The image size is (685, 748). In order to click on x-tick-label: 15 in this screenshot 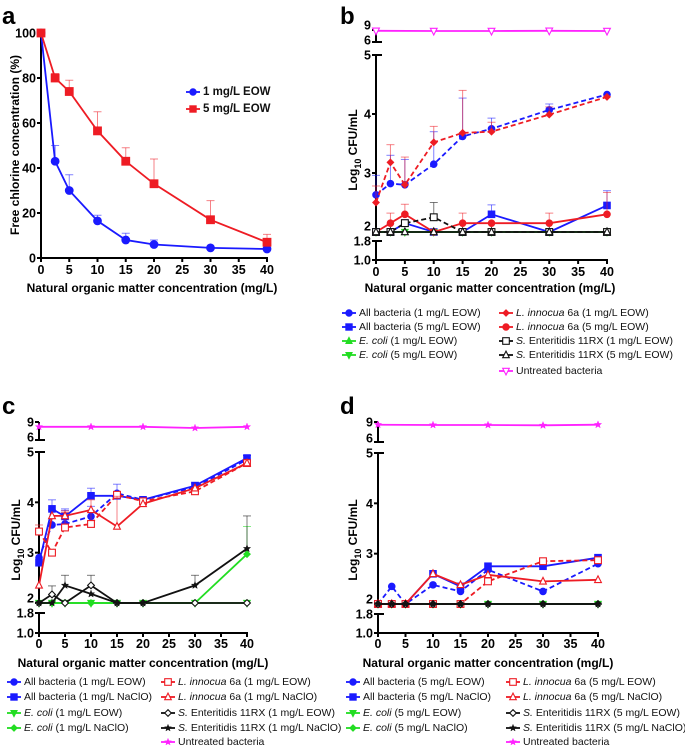, I will do `click(117, 644)`.